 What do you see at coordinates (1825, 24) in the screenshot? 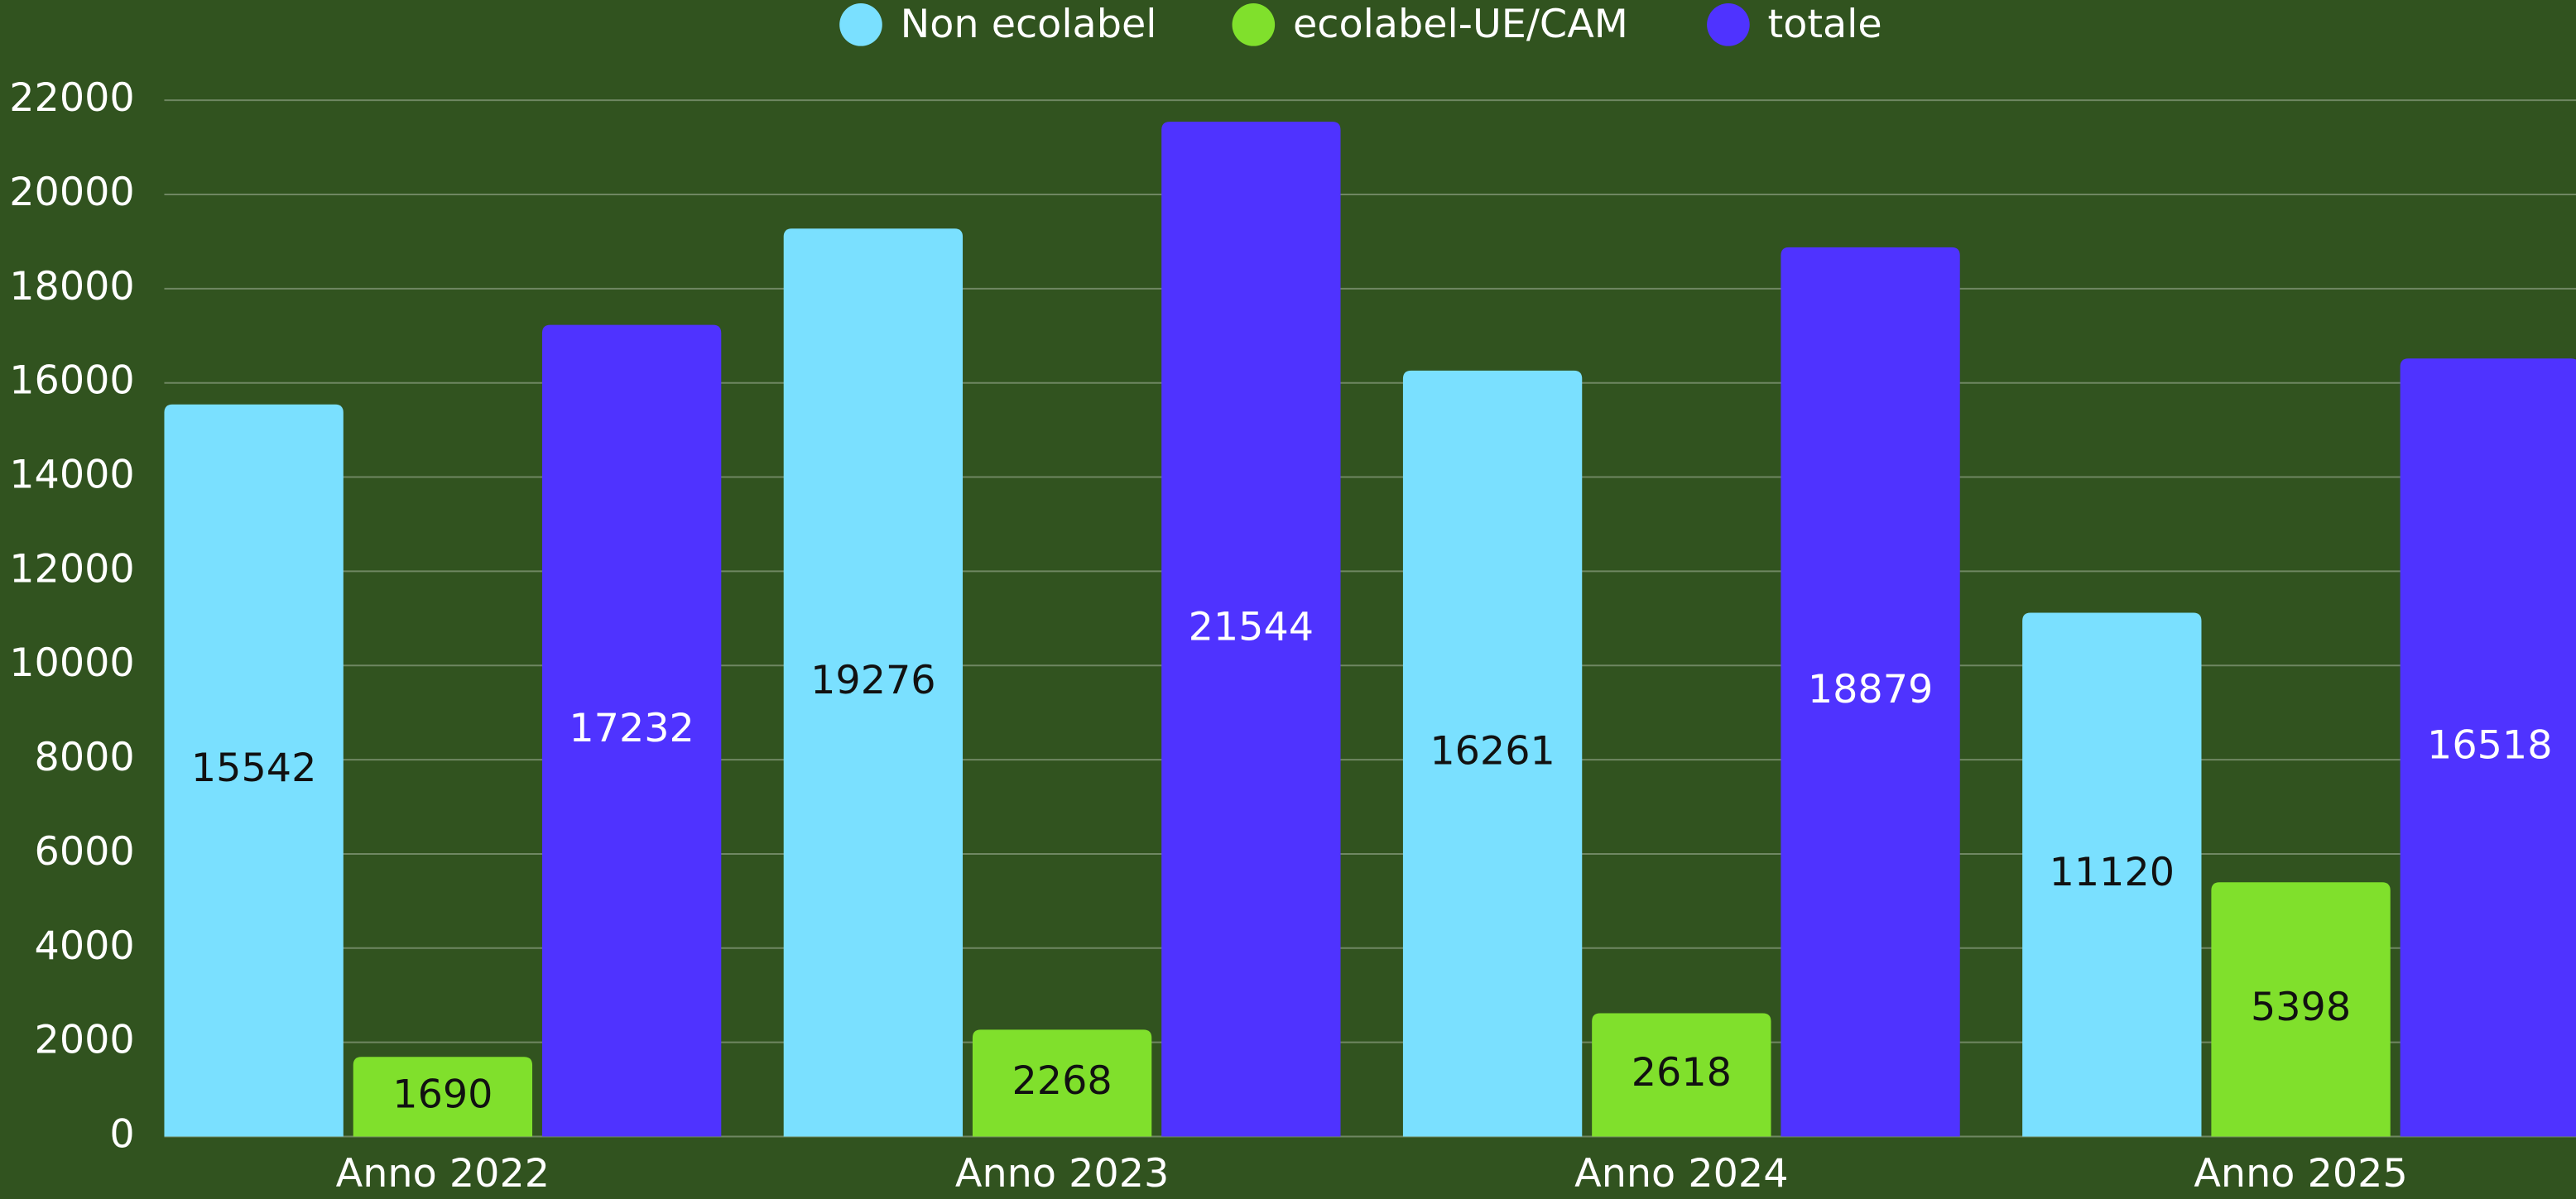
I see `legend-label: totale` at bounding box center [1825, 24].